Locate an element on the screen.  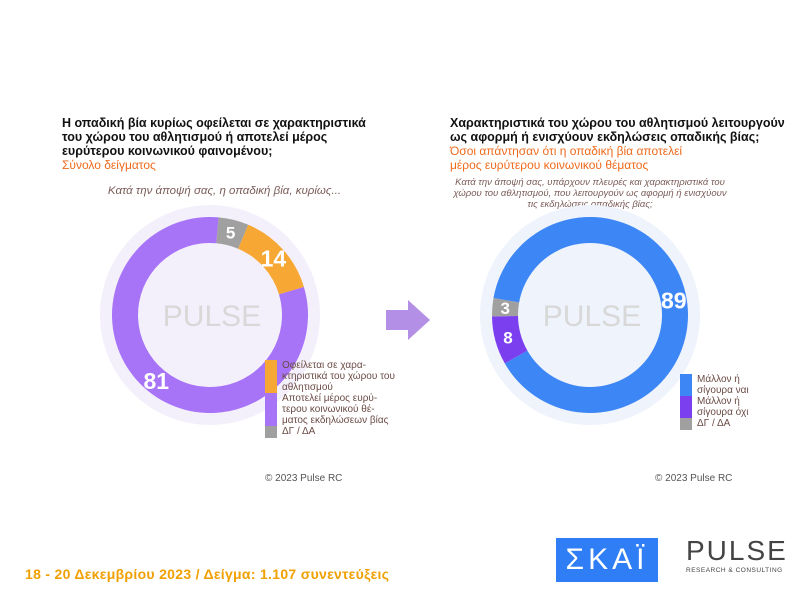
left-donut: 5 14 81 is located at coordinates (210, 315).